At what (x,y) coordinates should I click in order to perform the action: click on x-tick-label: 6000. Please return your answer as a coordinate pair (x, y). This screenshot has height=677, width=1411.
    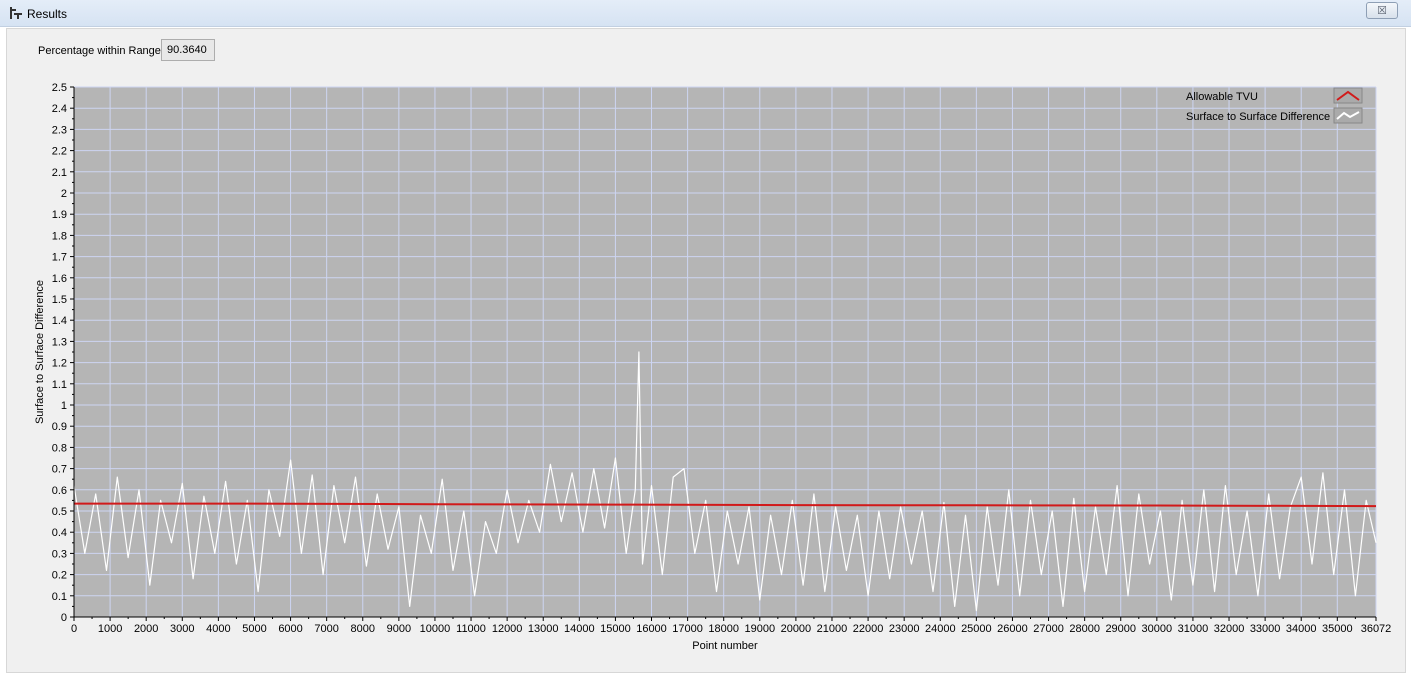
    Looking at the image, I should click on (290, 629).